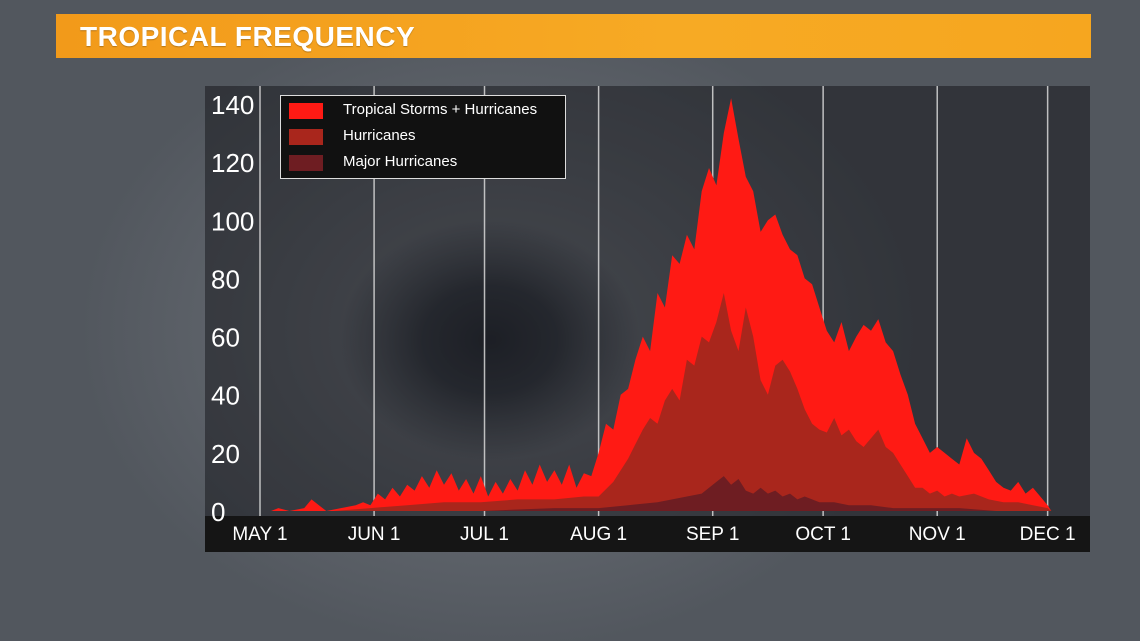 The height and width of the screenshot is (641, 1140). What do you see at coordinates (573, 36) in the screenshot?
I see `title-banner: TROPICAL FREQUENCY` at bounding box center [573, 36].